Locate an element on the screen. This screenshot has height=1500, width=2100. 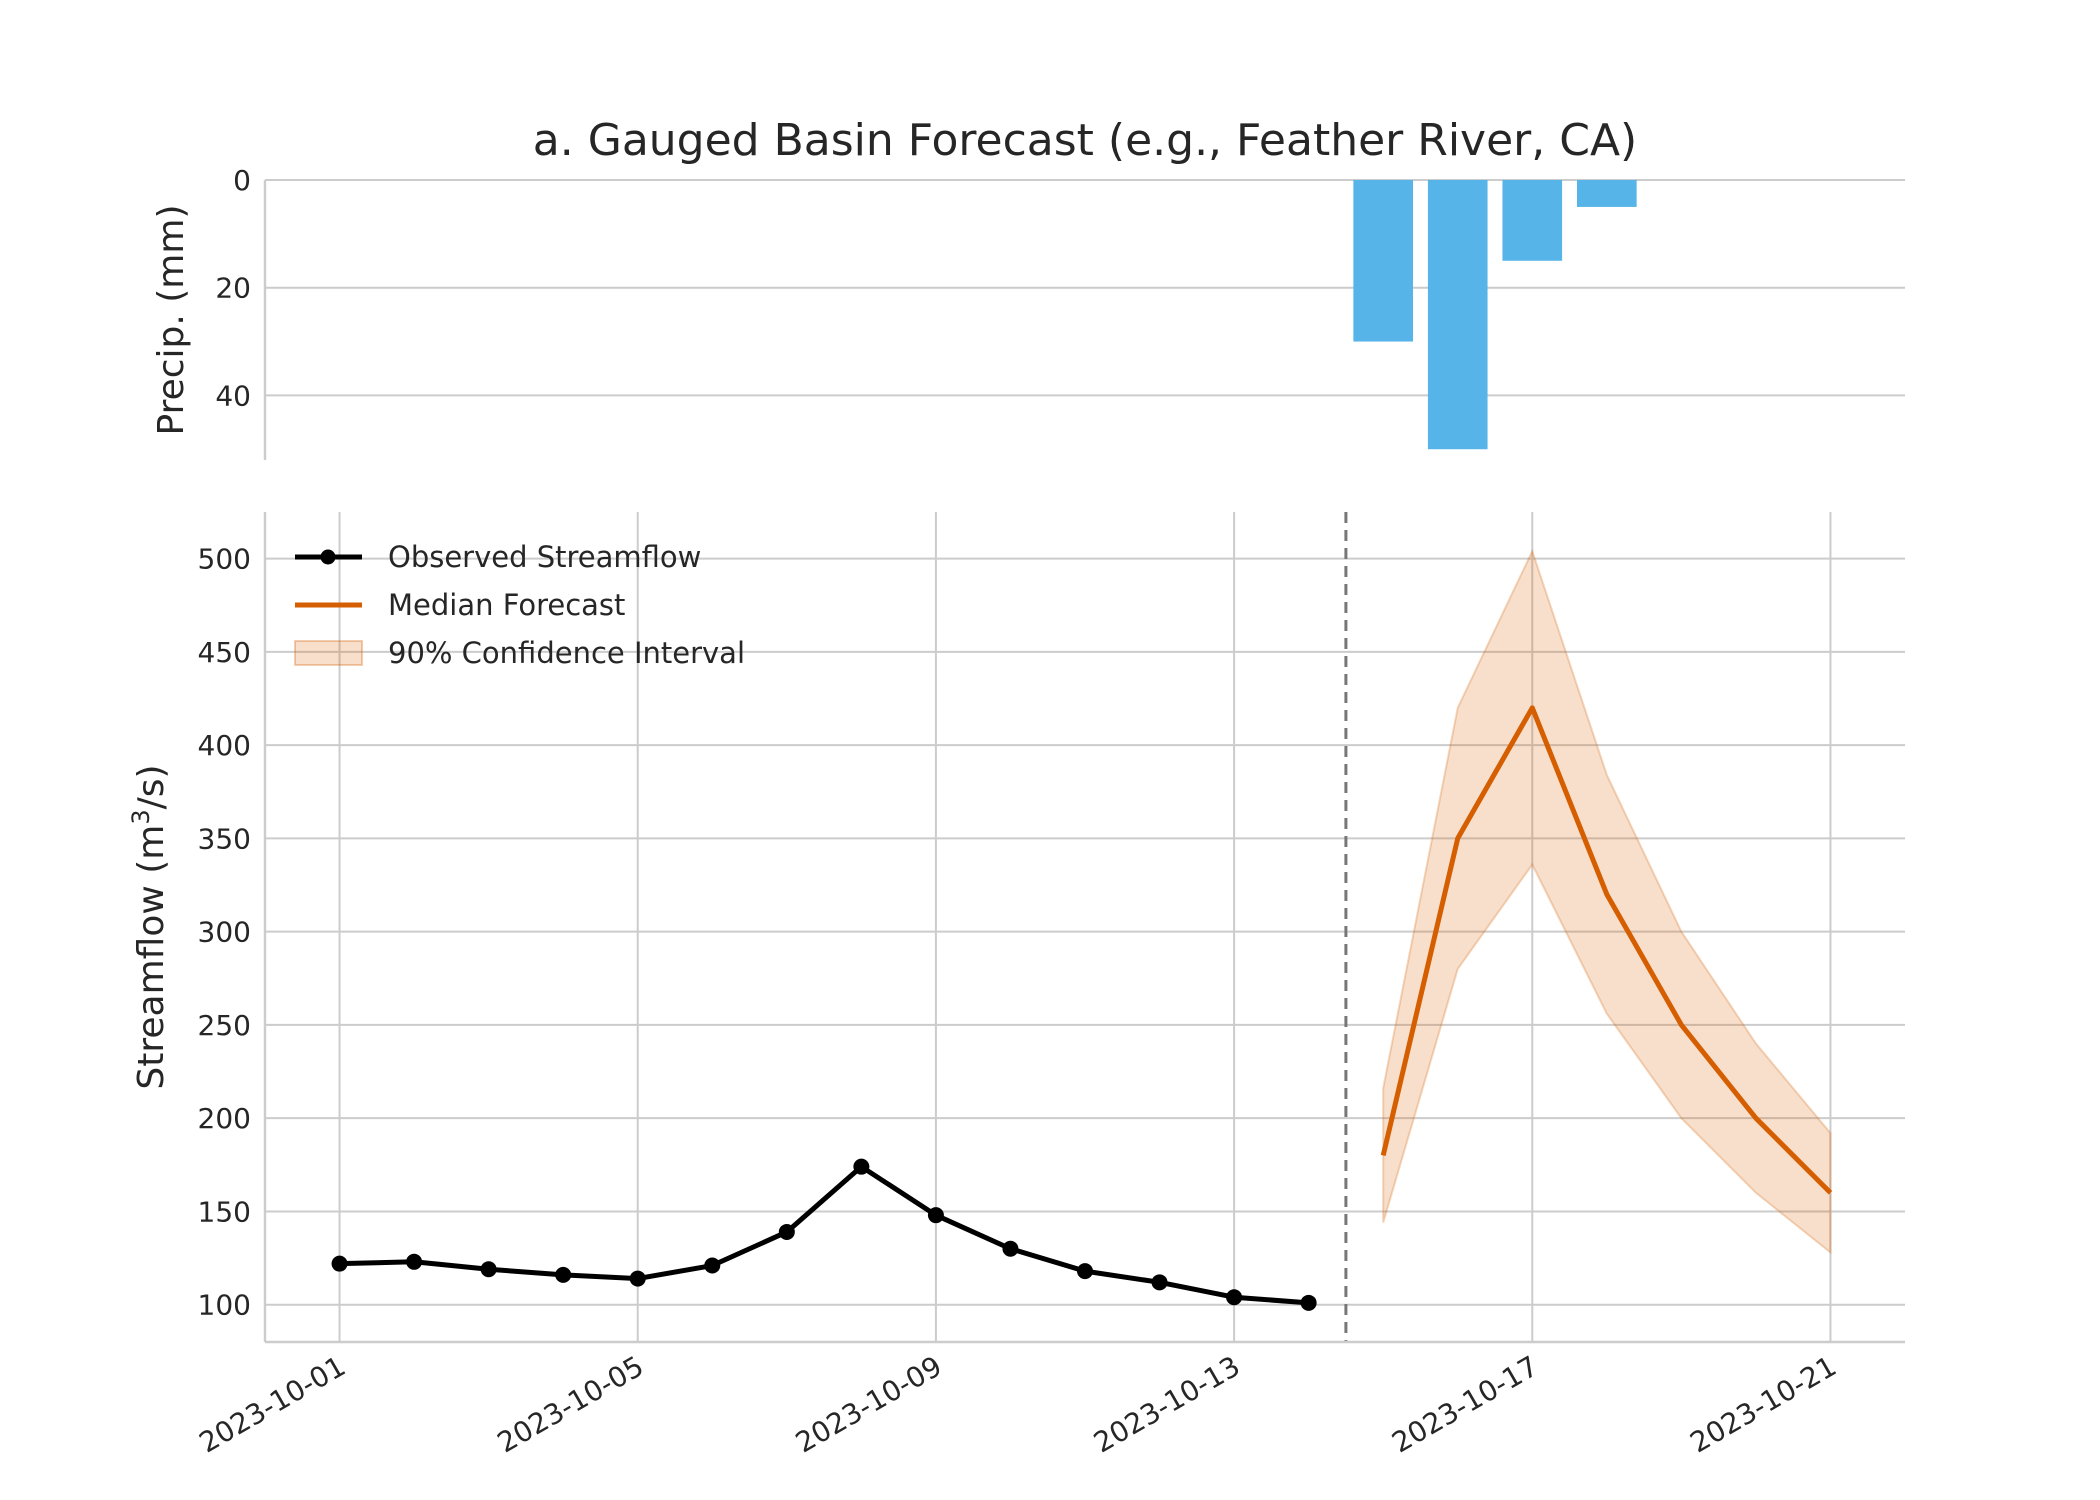
streamflow-y-ticks: 100 150 200 250 300 350 400 450 500 is located at coordinates (224, 932).